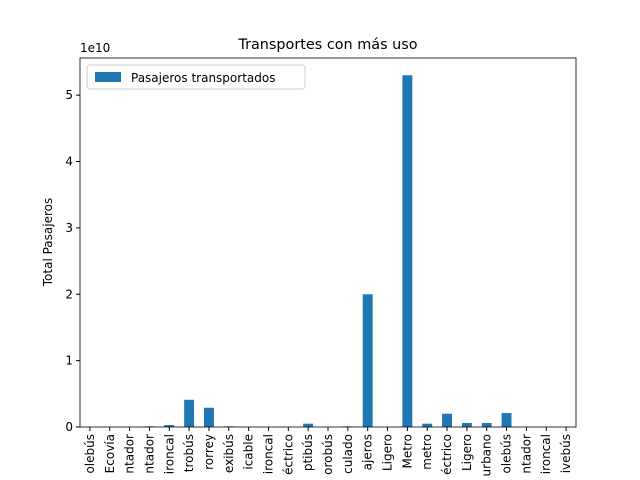 Image resolution: width=640 pixels, height=480 pixels. Describe the element at coordinates (69, 95) in the screenshot. I see `y-tick-label: 5` at that location.